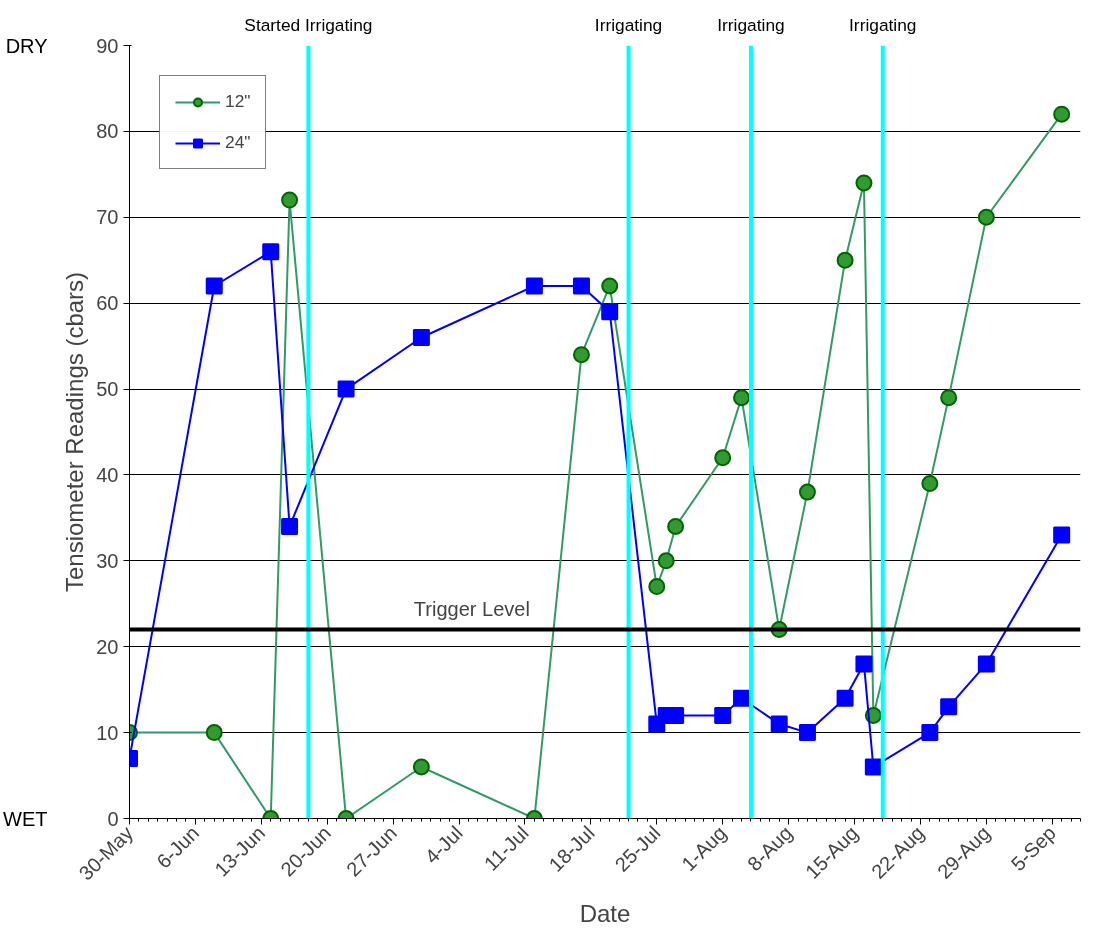  Describe the element at coordinates (107, 45) in the screenshot. I see `y-tick-label: 90` at that location.